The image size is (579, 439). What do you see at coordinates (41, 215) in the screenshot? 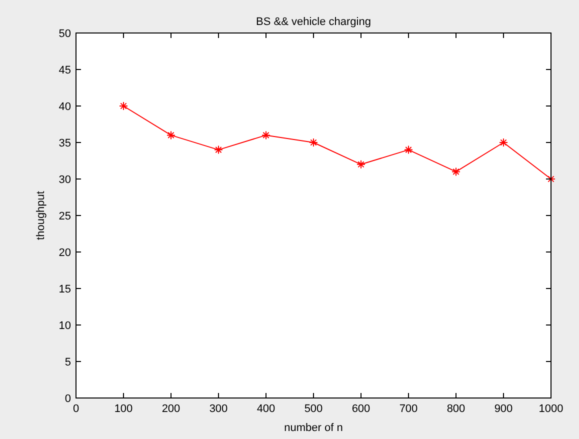
I see `y-axis-title: thoughput` at bounding box center [41, 215].